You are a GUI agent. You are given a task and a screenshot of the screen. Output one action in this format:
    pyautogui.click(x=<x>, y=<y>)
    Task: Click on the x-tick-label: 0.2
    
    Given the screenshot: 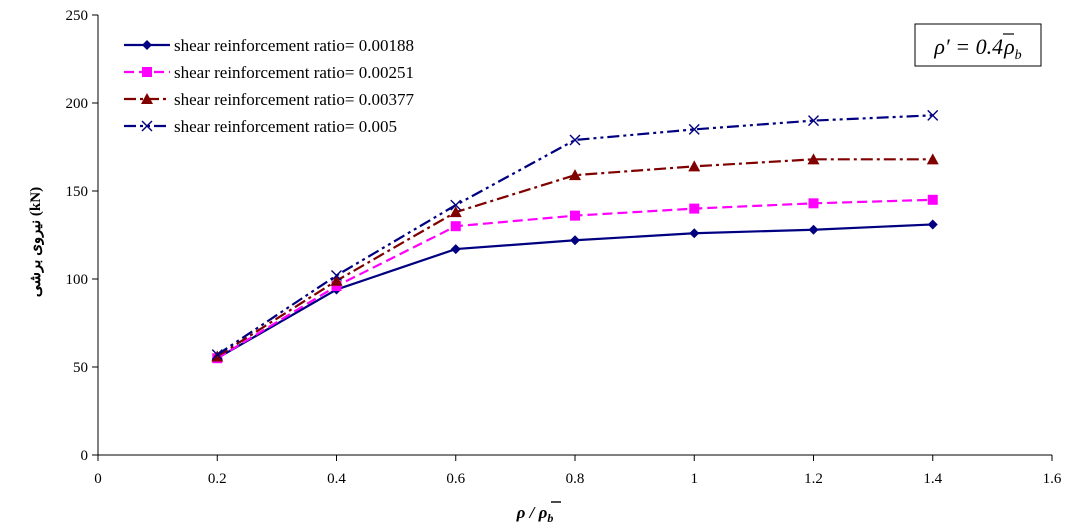 What is the action you would take?
    pyautogui.click(x=217, y=479)
    